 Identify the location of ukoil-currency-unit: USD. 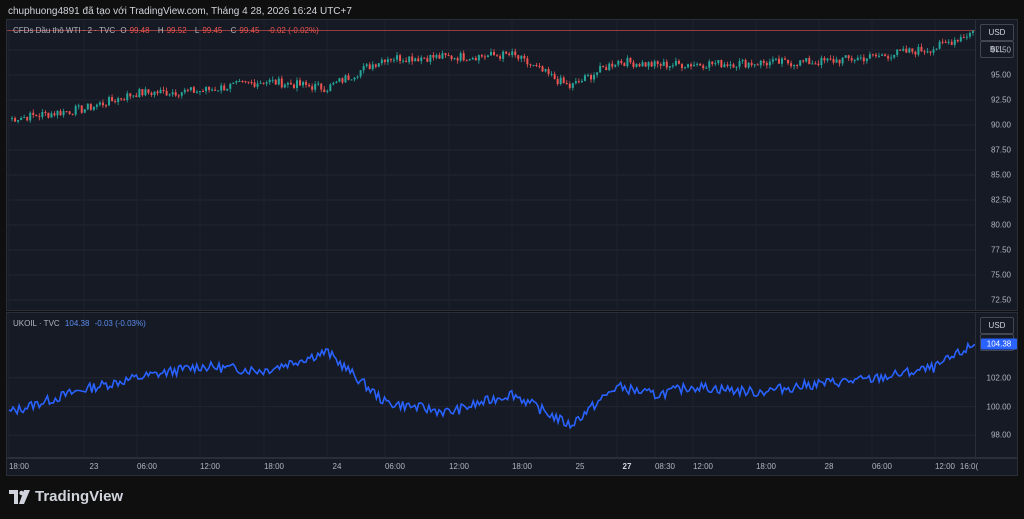
(997, 325).